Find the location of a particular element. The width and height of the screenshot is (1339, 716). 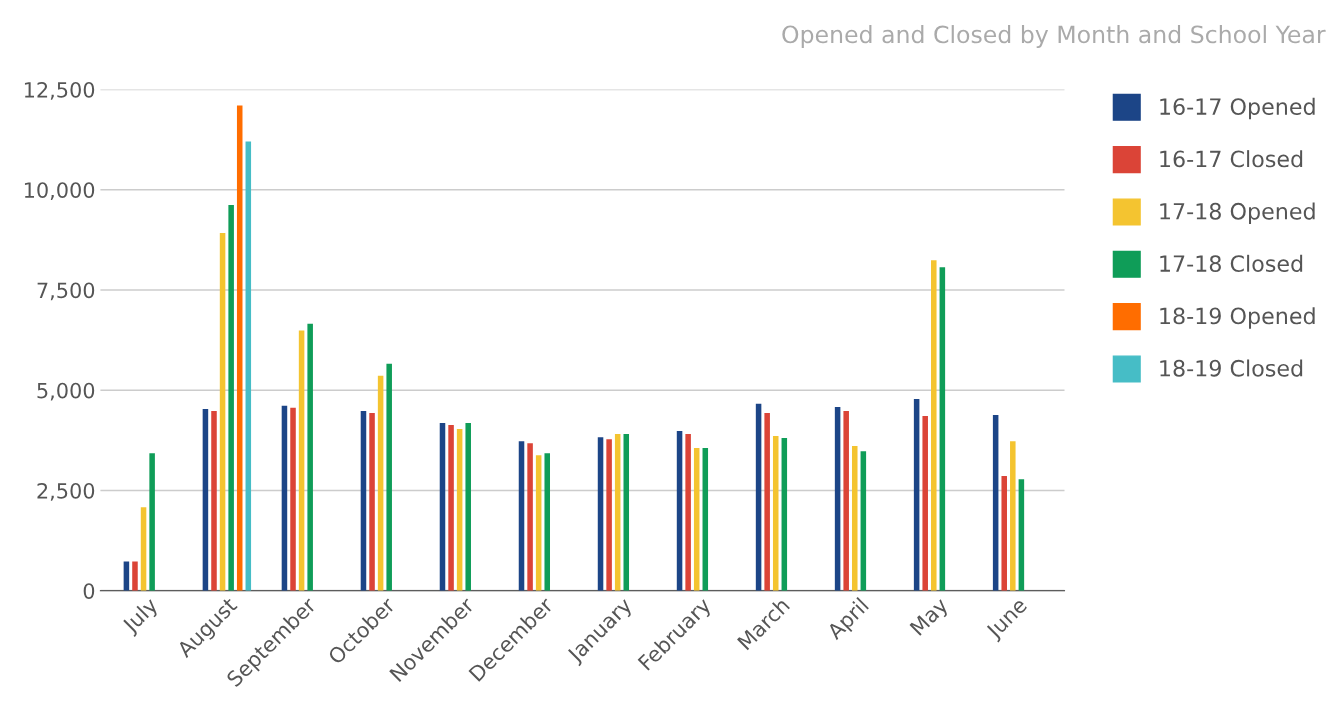

legend-label: 17-18 Closed is located at coordinates (1231, 263).